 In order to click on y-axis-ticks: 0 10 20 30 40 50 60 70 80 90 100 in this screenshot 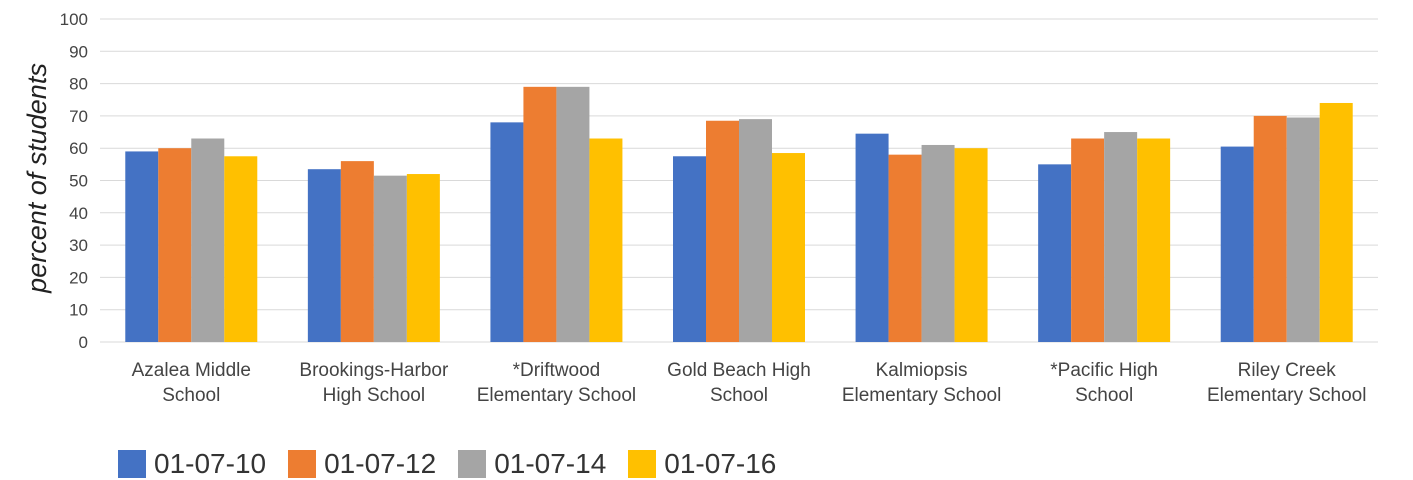, I will do `click(74, 181)`.